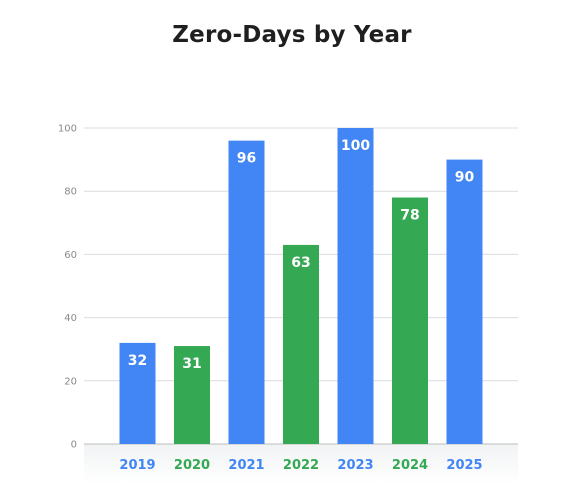  I want to click on x-category-label: 2021, so click(246, 465).